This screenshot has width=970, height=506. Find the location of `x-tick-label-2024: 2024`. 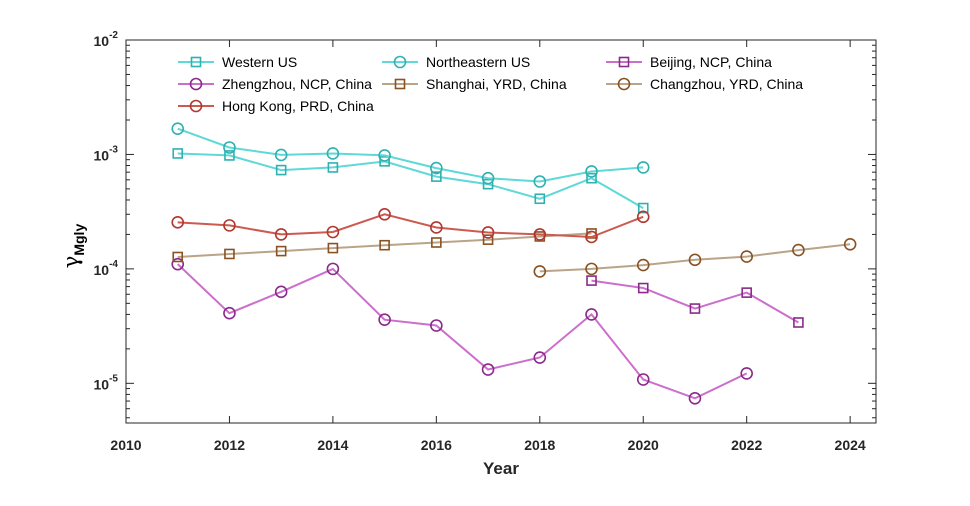

x-tick-label-2024: 2024 is located at coordinates (850, 445).